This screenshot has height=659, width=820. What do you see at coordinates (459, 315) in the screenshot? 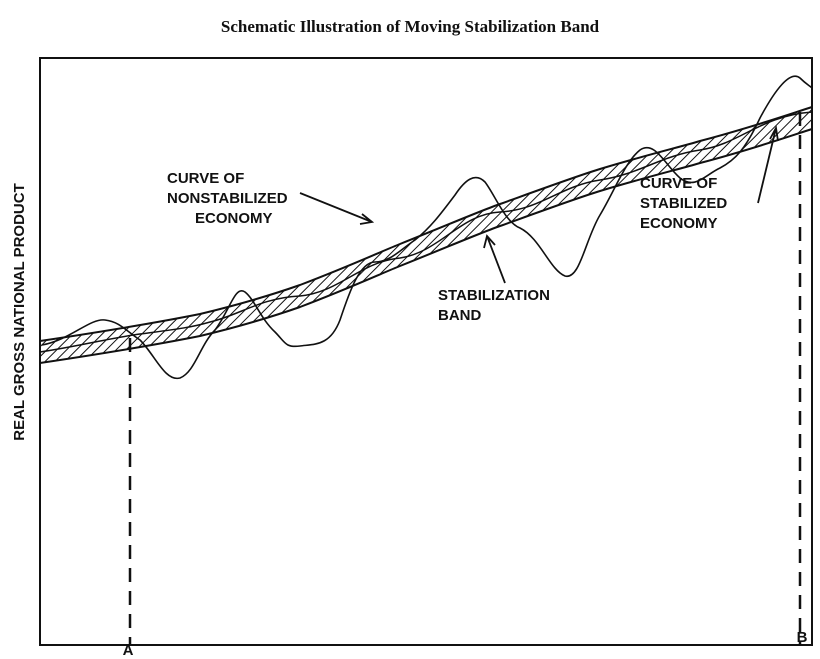
I see `annotation-line: BAND` at bounding box center [459, 315].